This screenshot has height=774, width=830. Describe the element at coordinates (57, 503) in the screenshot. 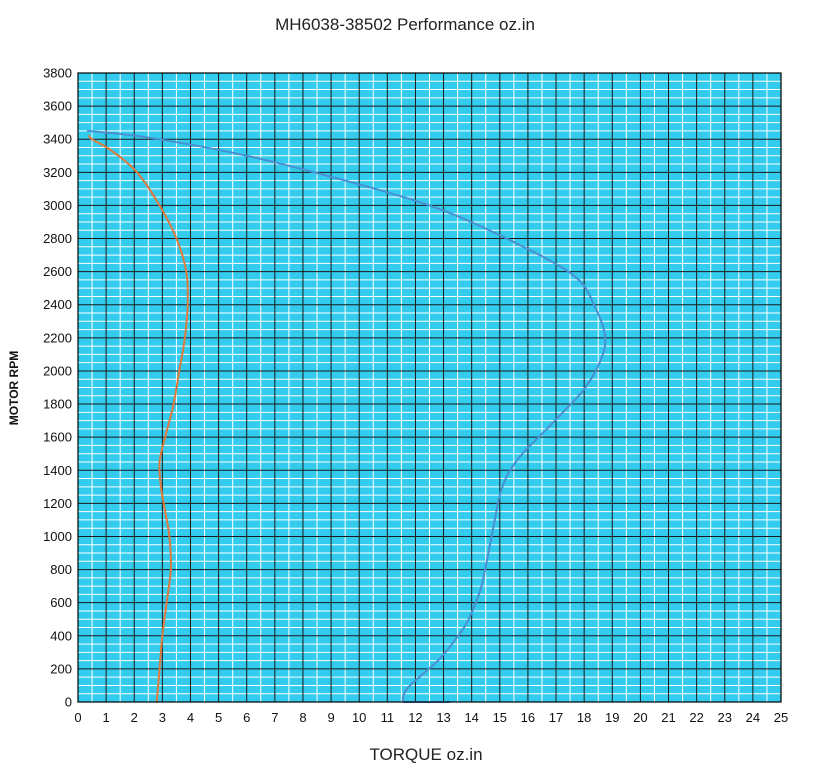

I see `y-tick-label: 1200` at that location.